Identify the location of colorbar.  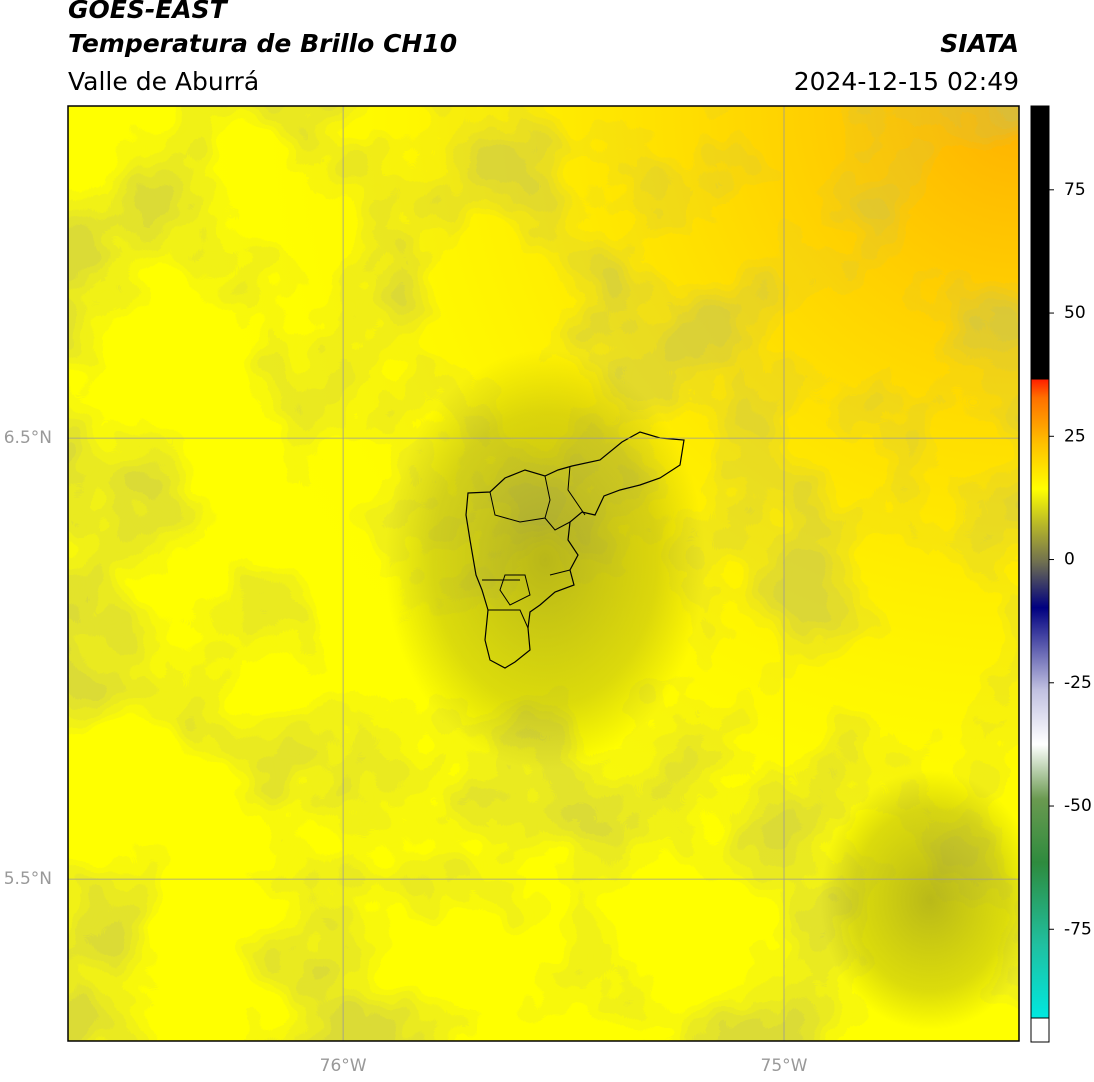
(1040, 562).